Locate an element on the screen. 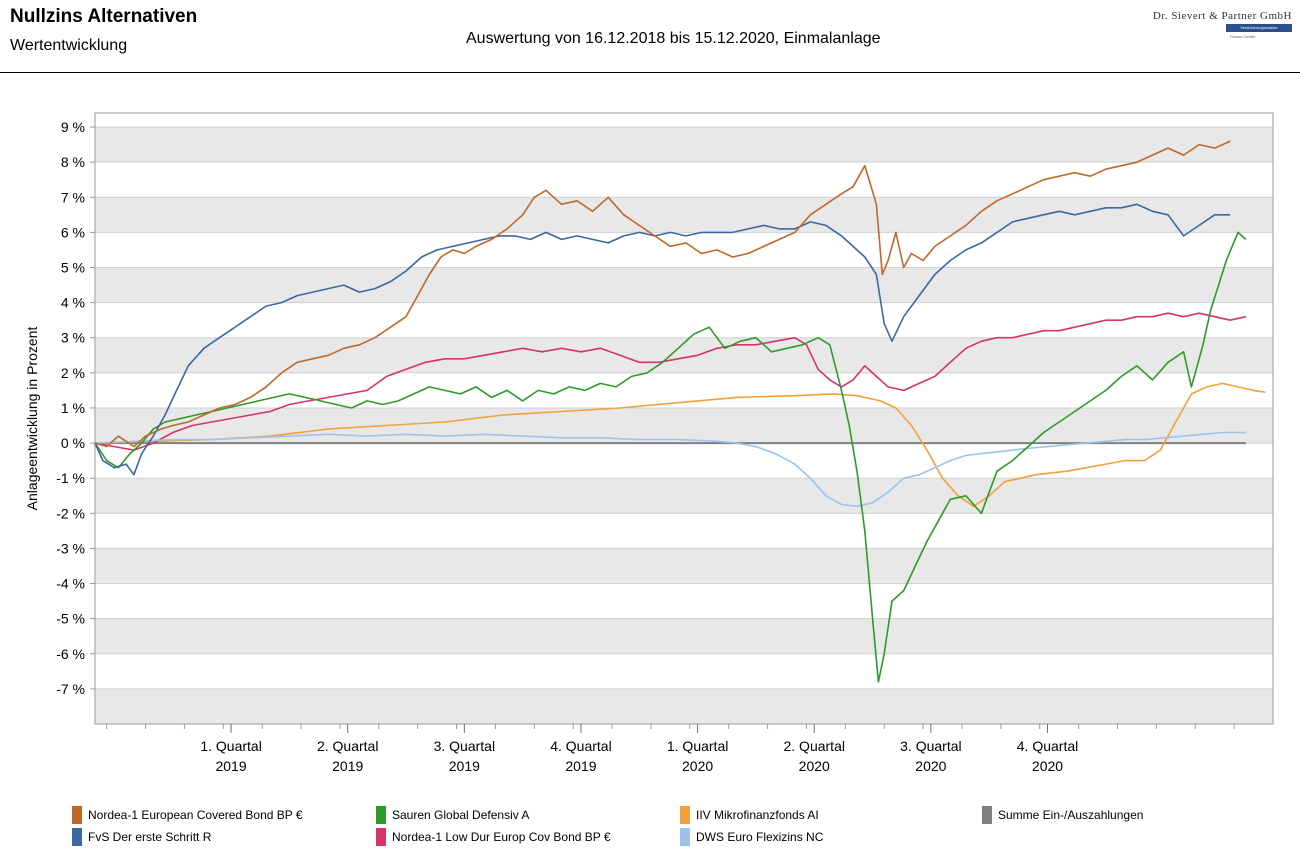  legend-label: DWS Euro Flexizins NC is located at coordinates (760, 837).